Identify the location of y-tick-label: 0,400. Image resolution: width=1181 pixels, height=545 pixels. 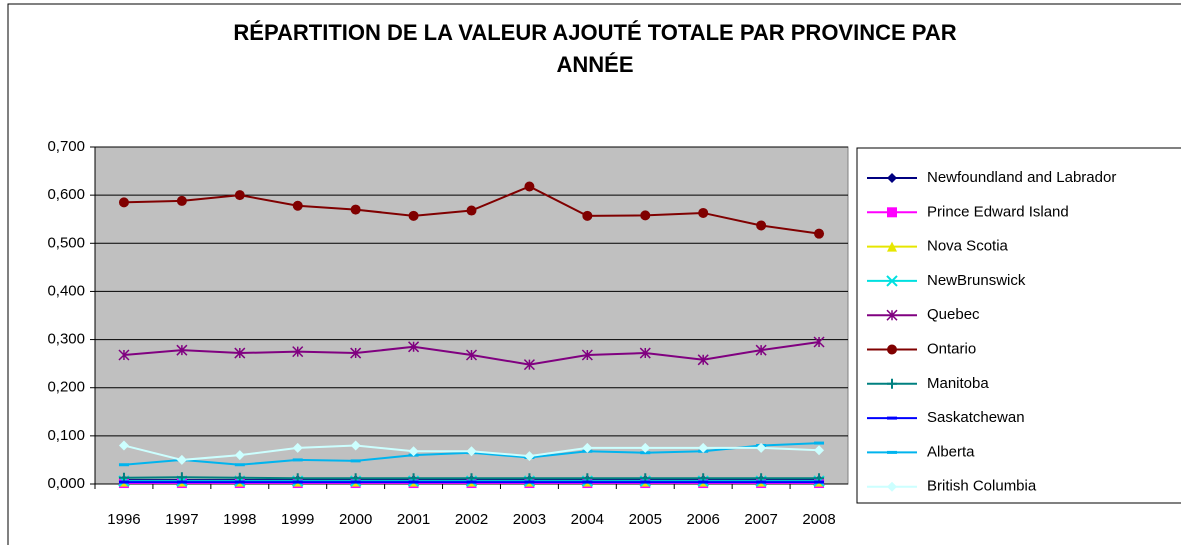
(66, 290).